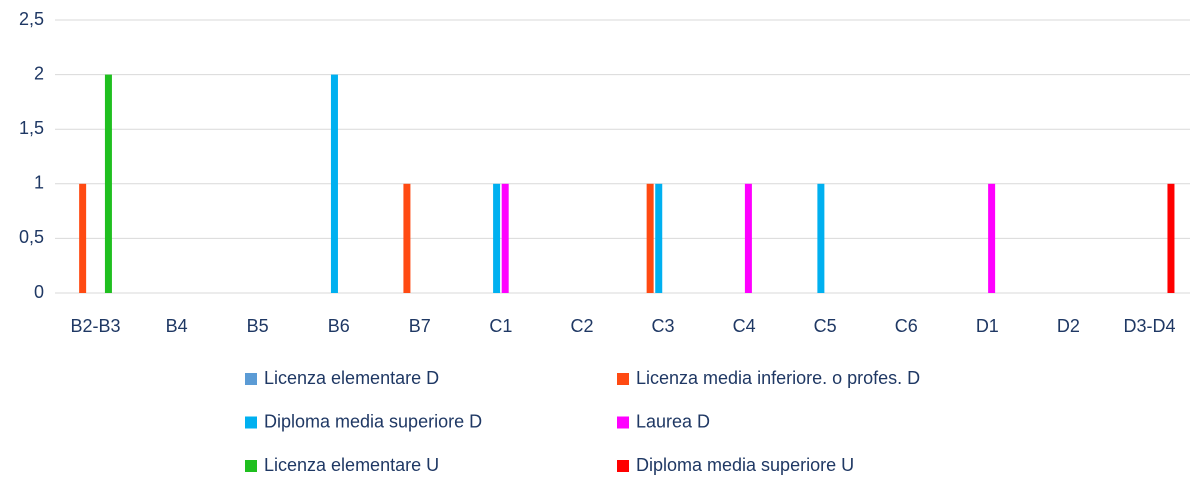 The height and width of the screenshot is (489, 1195). What do you see at coordinates (663, 326) in the screenshot?
I see `x-tick-label: C3` at bounding box center [663, 326].